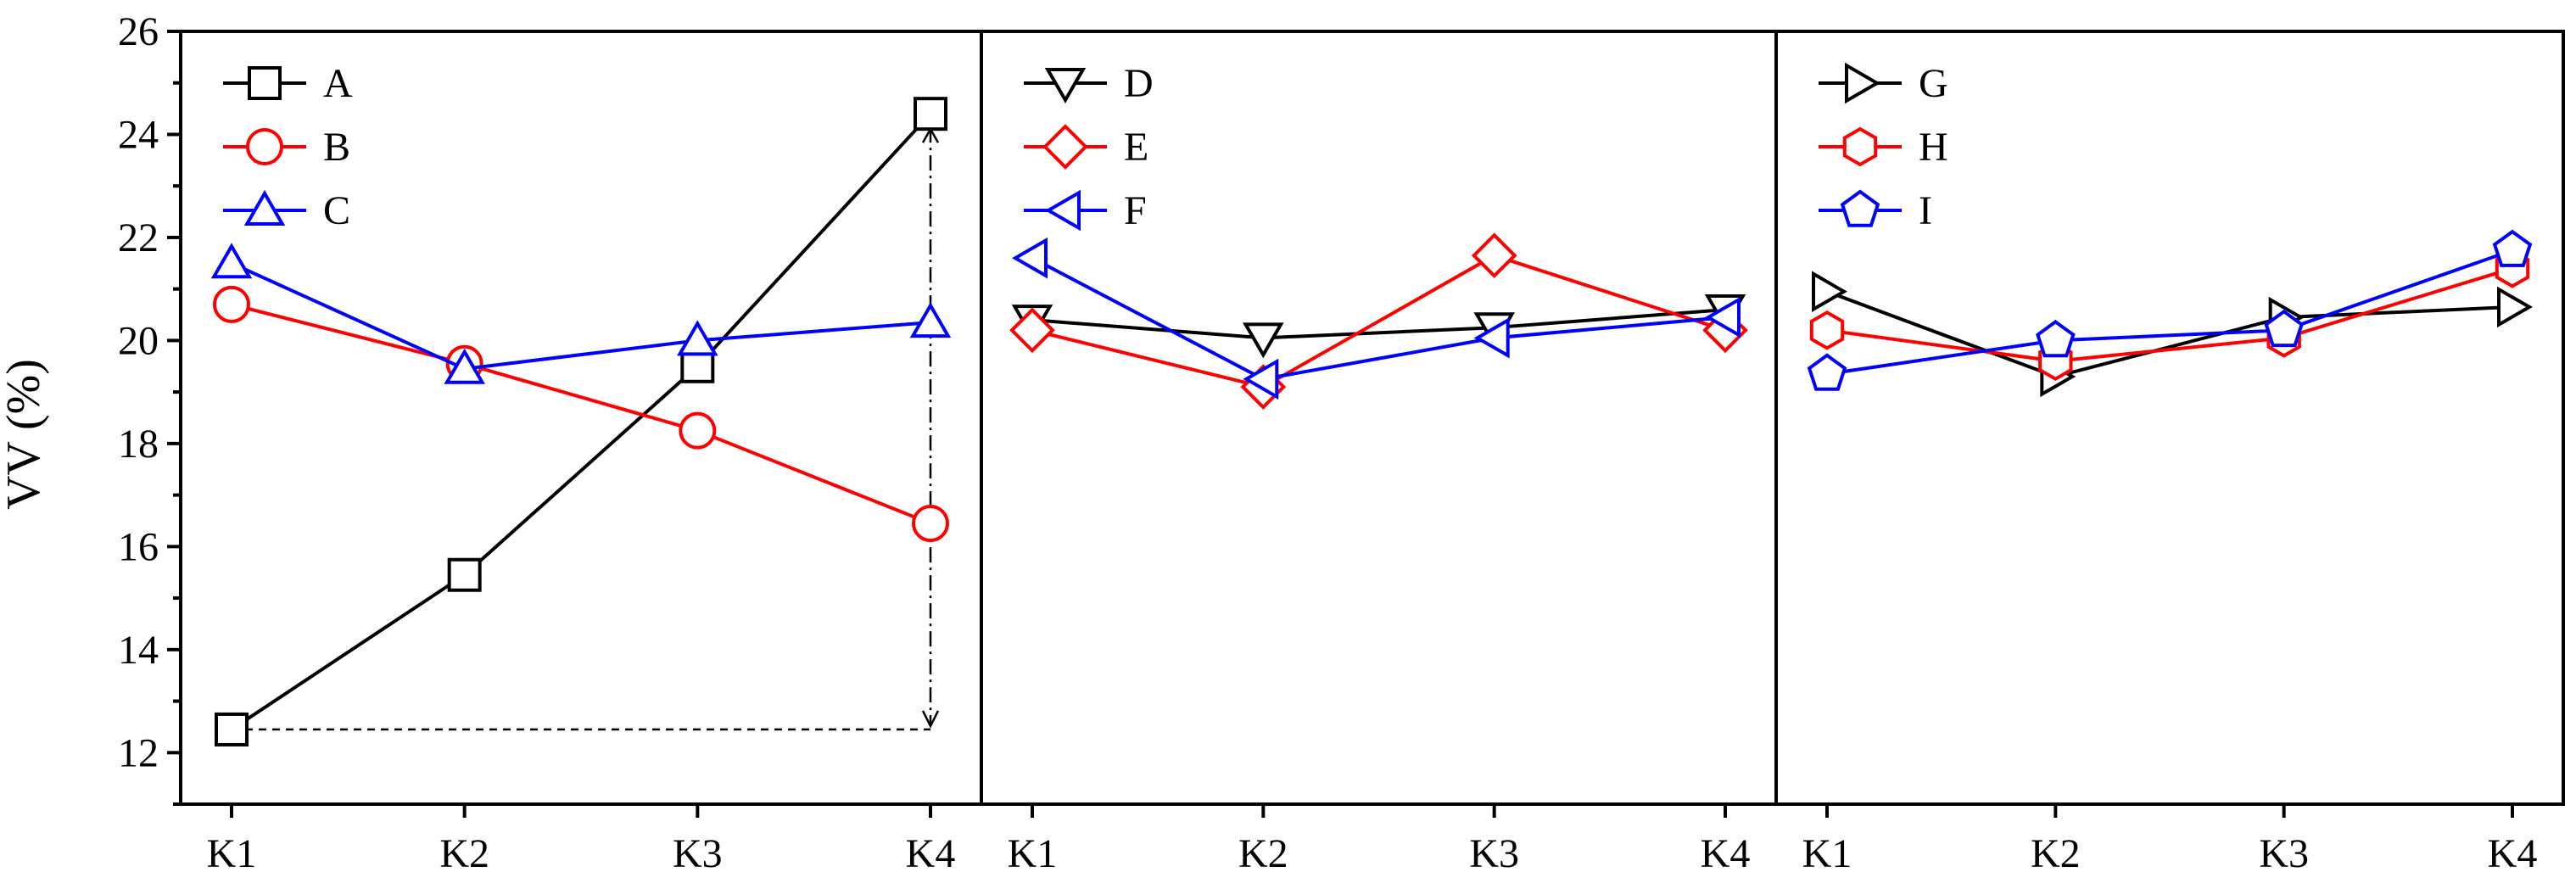 This screenshot has width=2576, height=889. Describe the element at coordinates (1261, 379) in the screenshot. I see `data-point-F-K2` at that location.